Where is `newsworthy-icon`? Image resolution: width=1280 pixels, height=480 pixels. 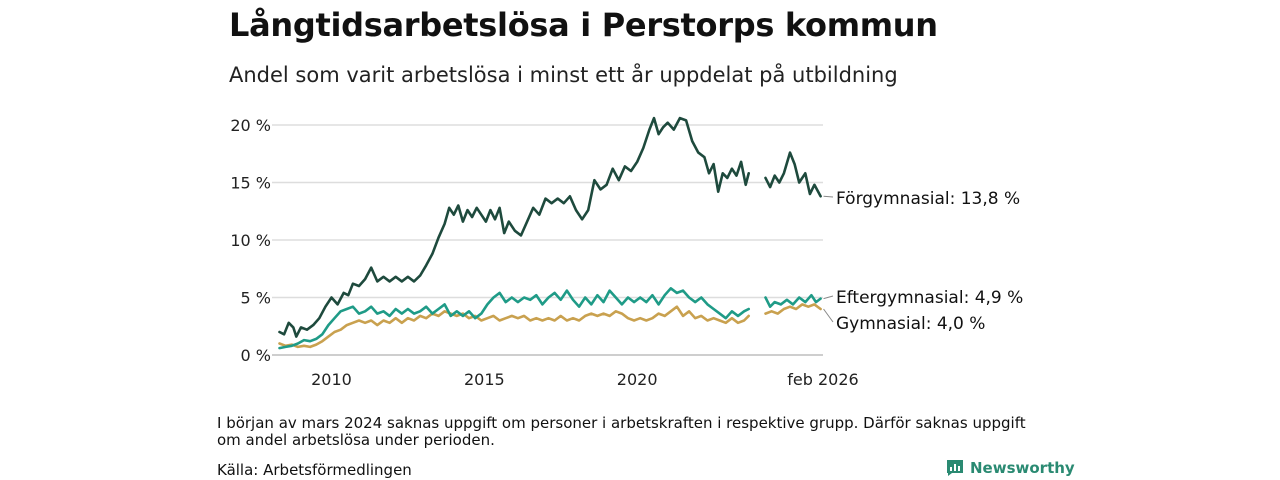
newsworthy-icon is located at coordinates (955, 468).